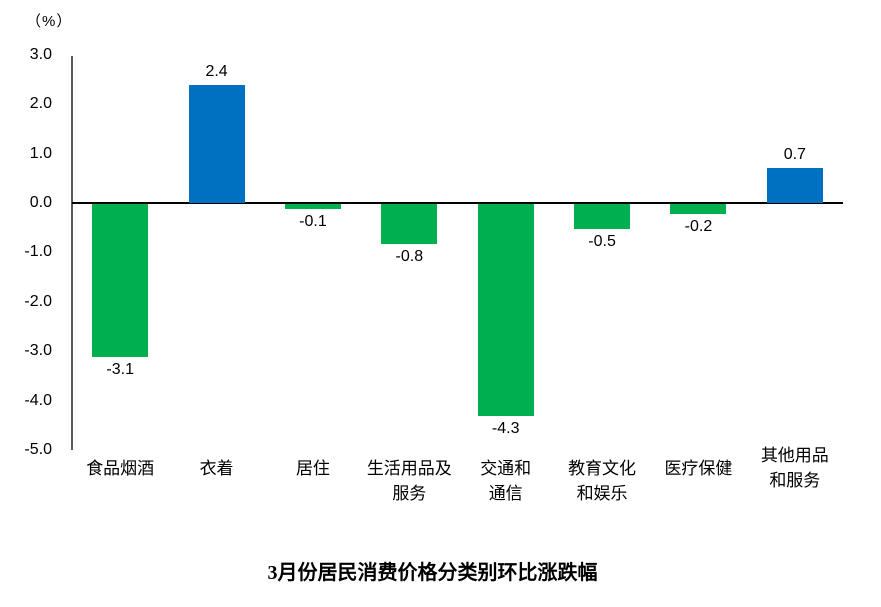  I want to click on bar-value-label: -3.1, so click(120, 370).